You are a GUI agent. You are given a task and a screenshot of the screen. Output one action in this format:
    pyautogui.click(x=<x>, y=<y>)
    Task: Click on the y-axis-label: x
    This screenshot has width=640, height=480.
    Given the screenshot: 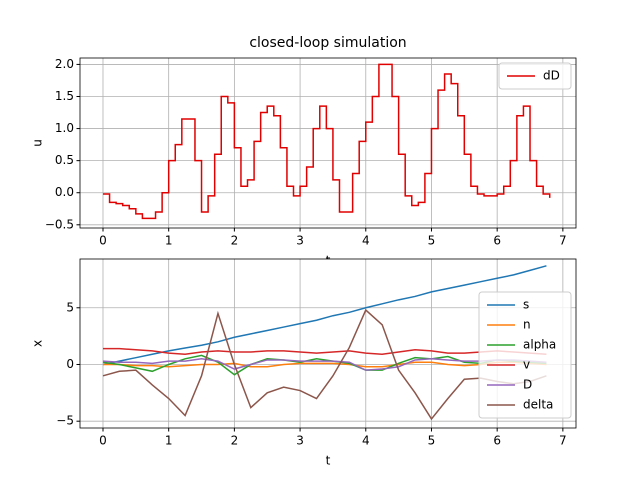 What is the action you would take?
    pyautogui.click(x=38, y=343)
    